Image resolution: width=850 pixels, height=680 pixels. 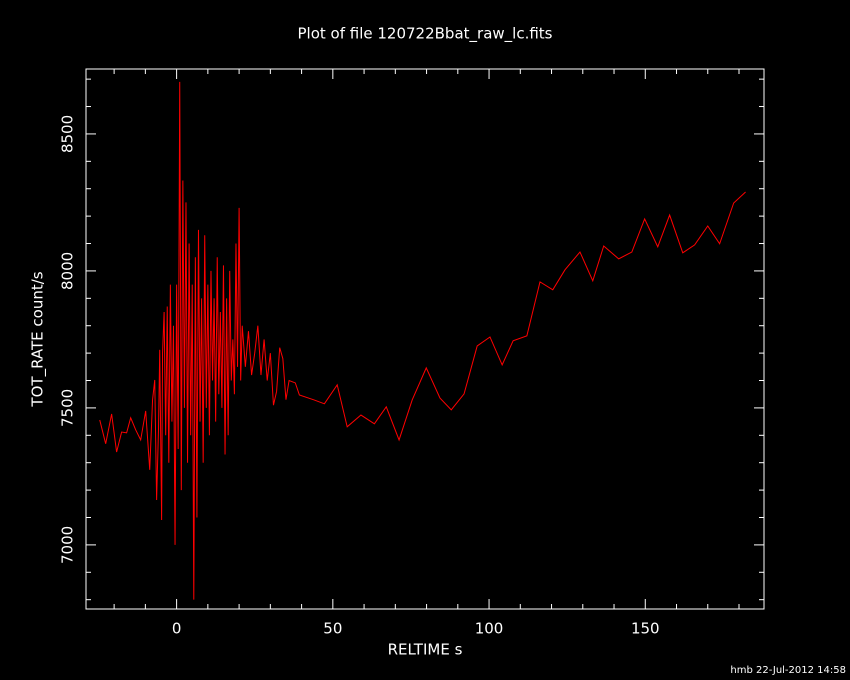 What do you see at coordinates (38, 339) in the screenshot?
I see `y-axis-label: TOT_RATE count/s` at bounding box center [38, 339].